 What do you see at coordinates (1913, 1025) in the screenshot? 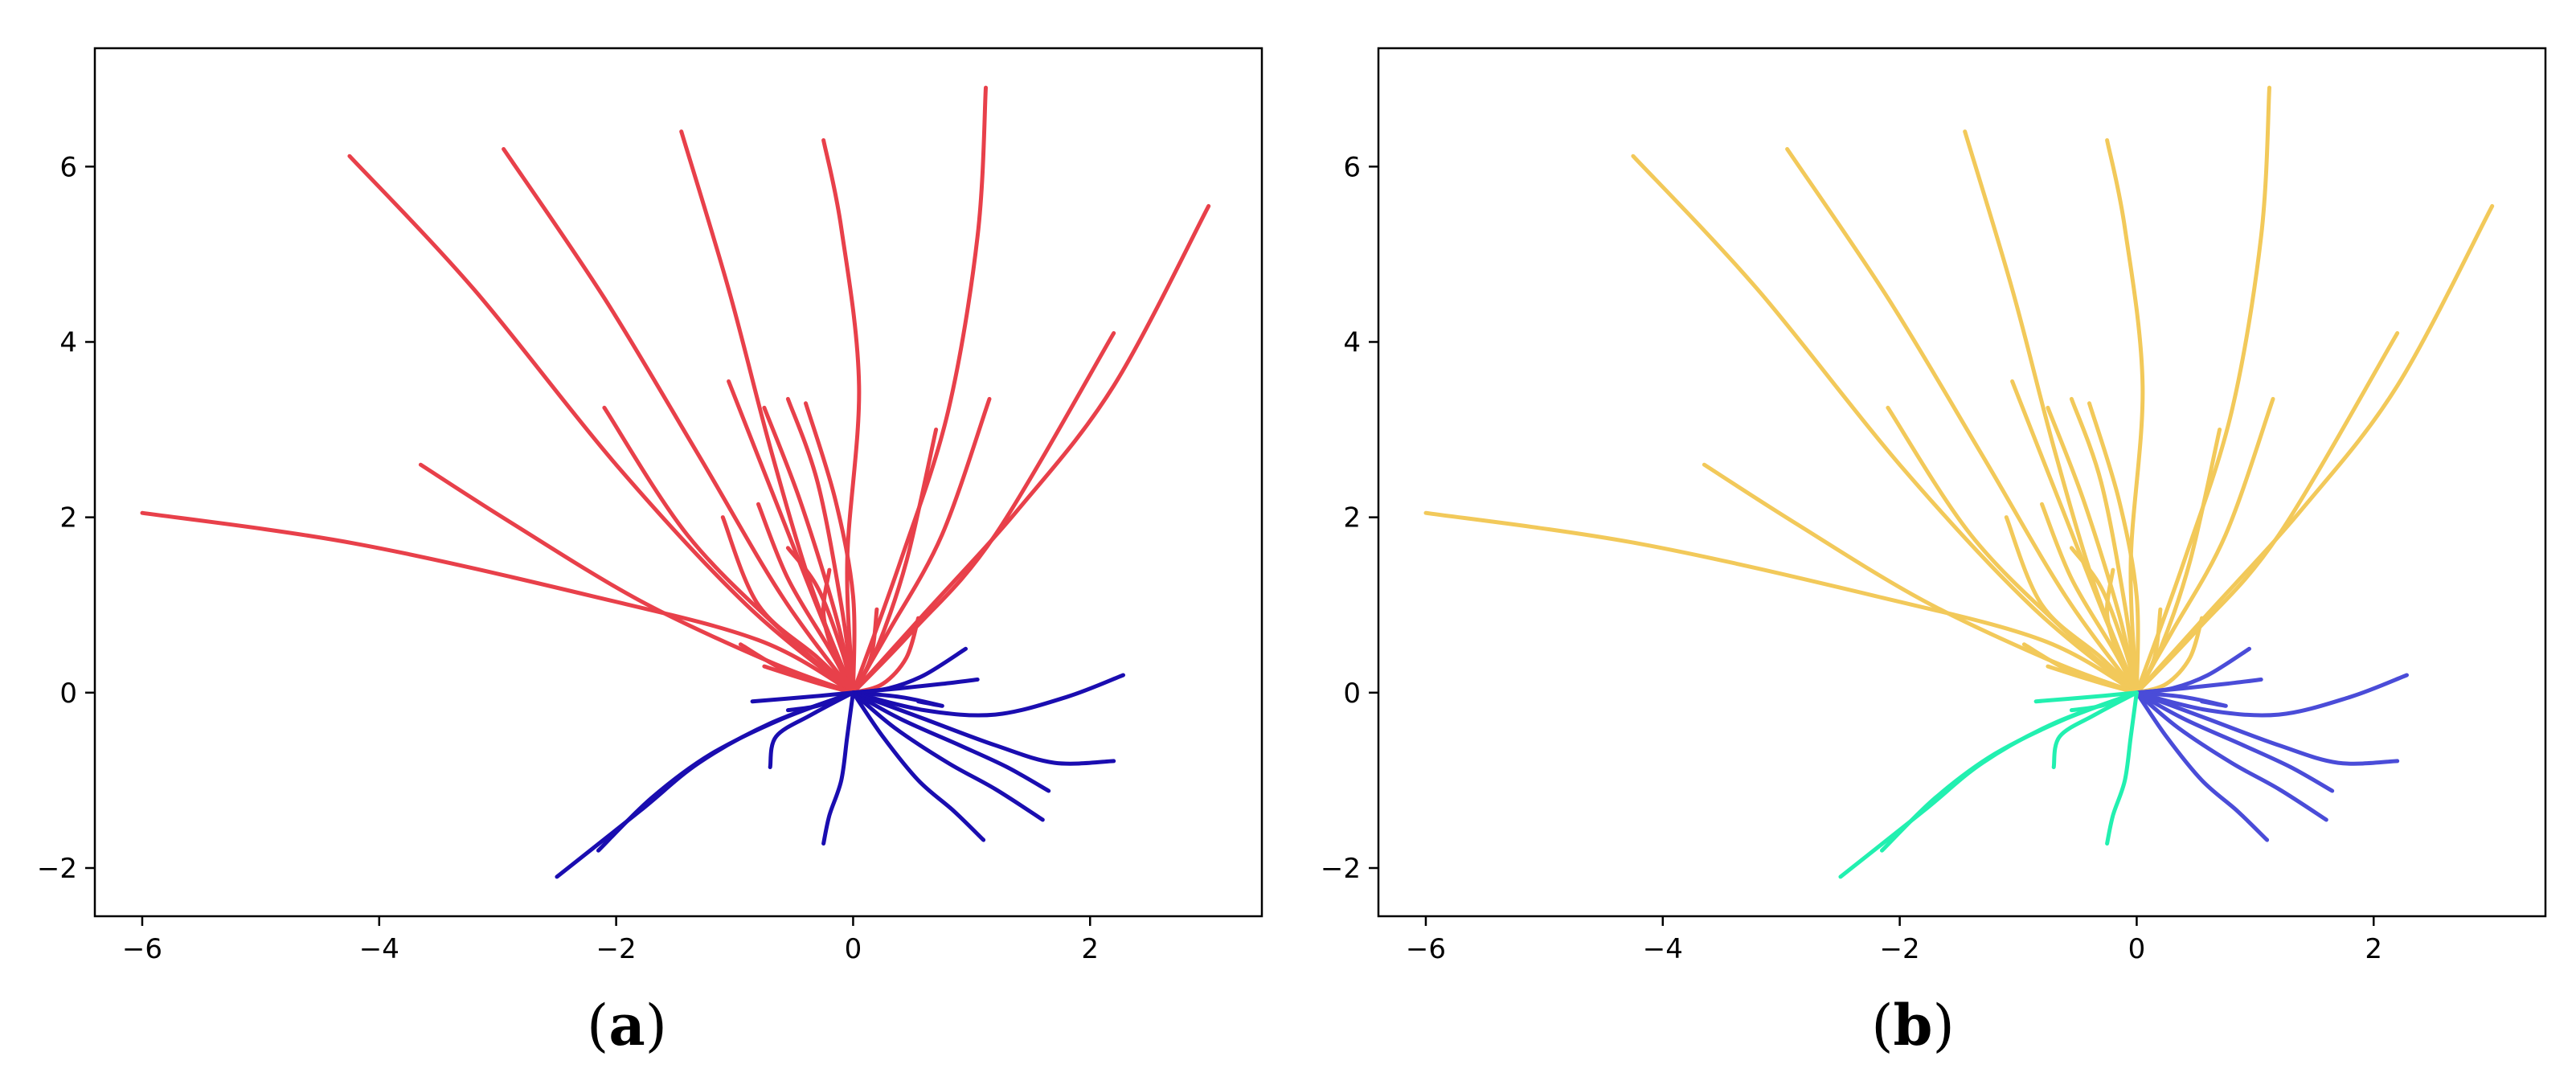
I see `panel-label-b: (b)` at bounding box center [1913, 1025].